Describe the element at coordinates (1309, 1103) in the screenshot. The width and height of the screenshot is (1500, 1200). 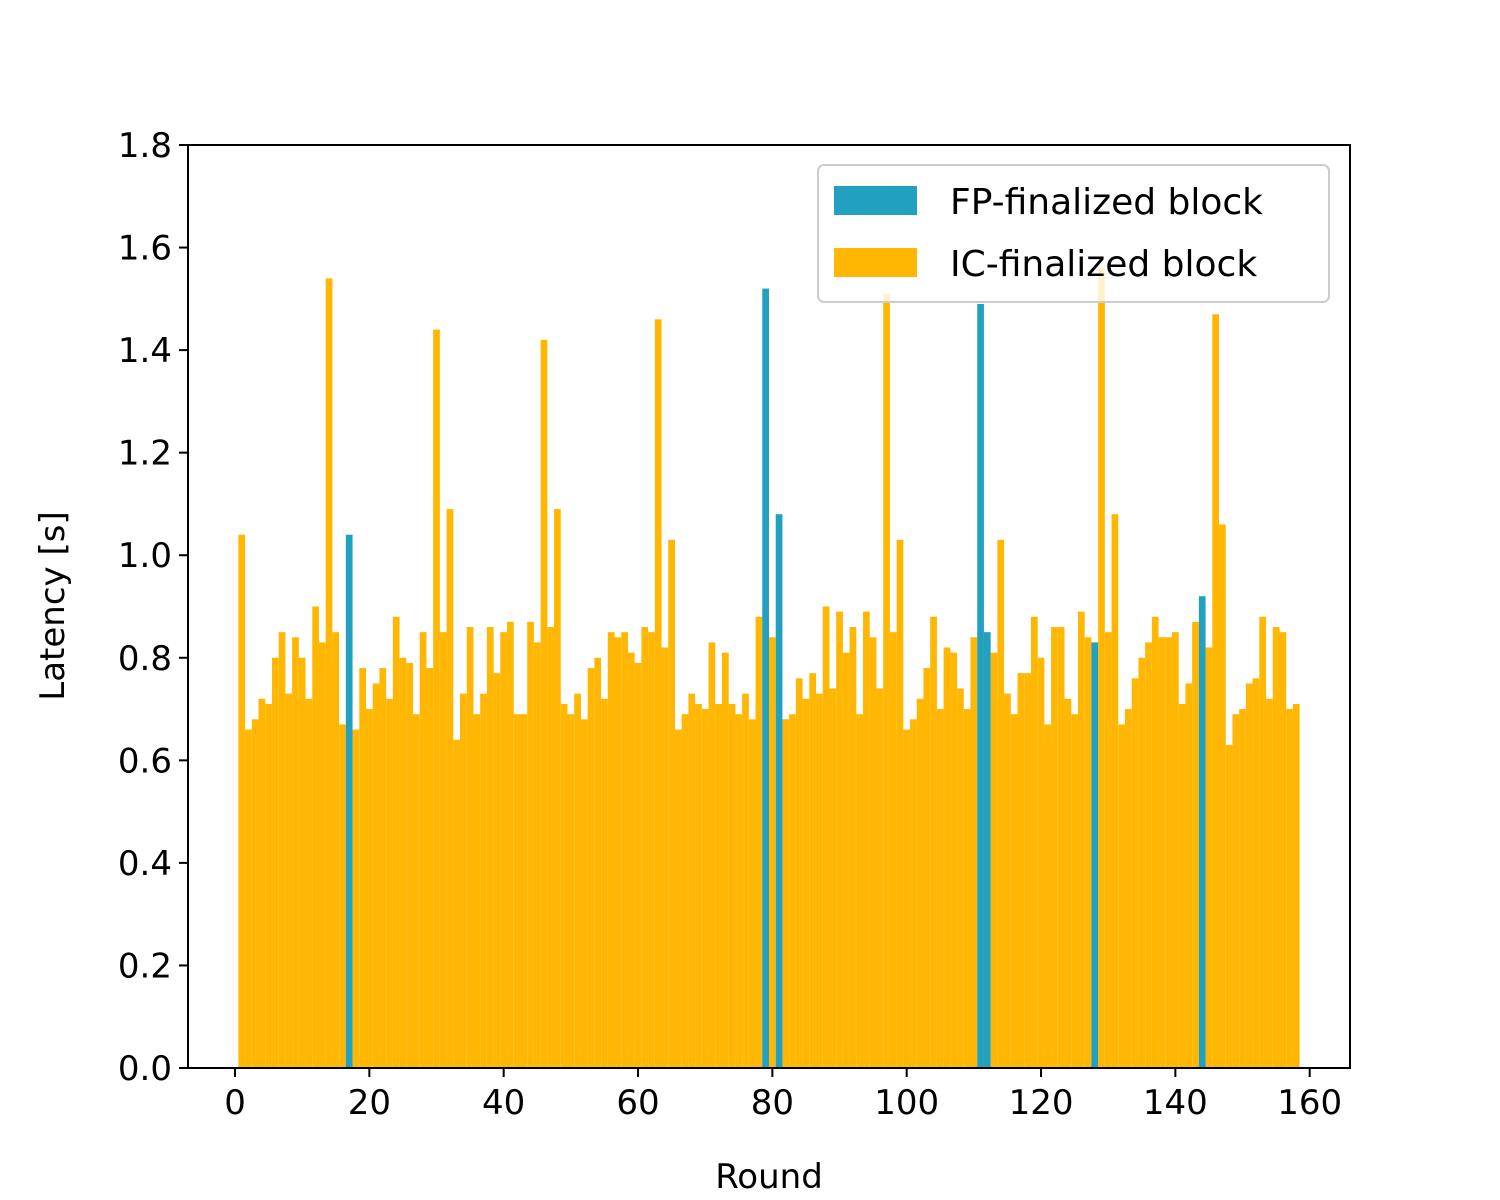
I see `x-tick-label: 160` at that location.